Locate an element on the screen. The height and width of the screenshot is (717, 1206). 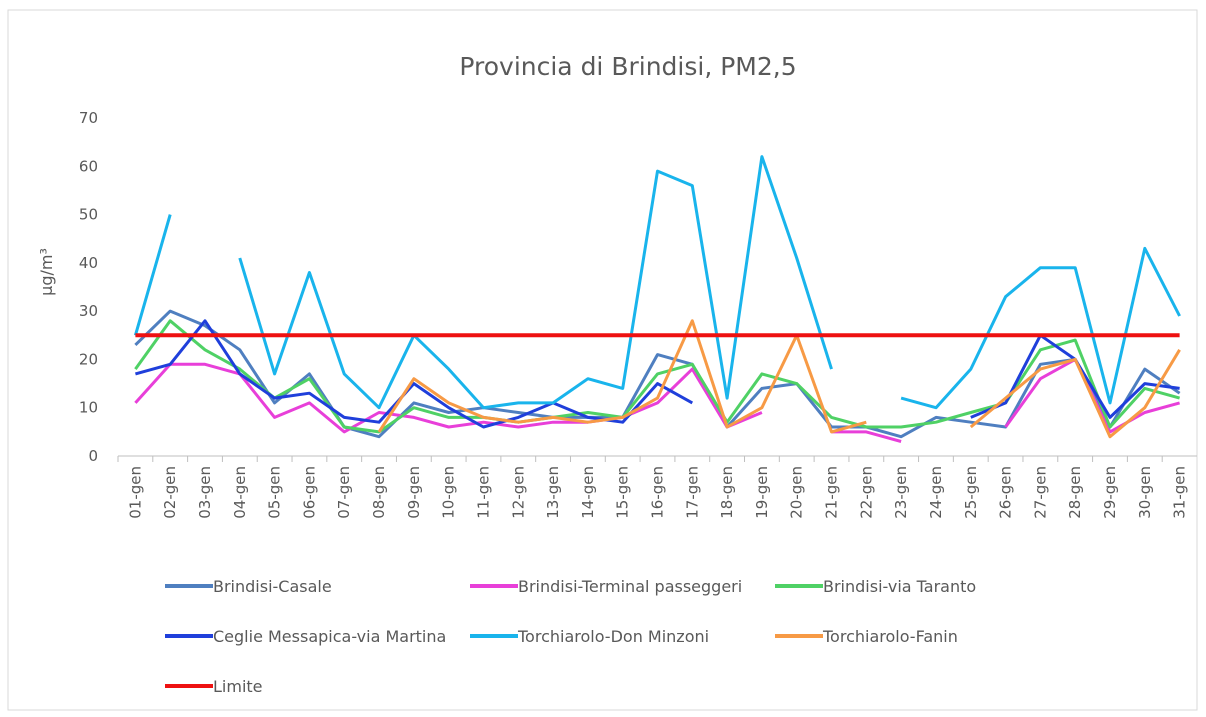
x-tick-label: 02-gen is located at coordinates (170, 492).